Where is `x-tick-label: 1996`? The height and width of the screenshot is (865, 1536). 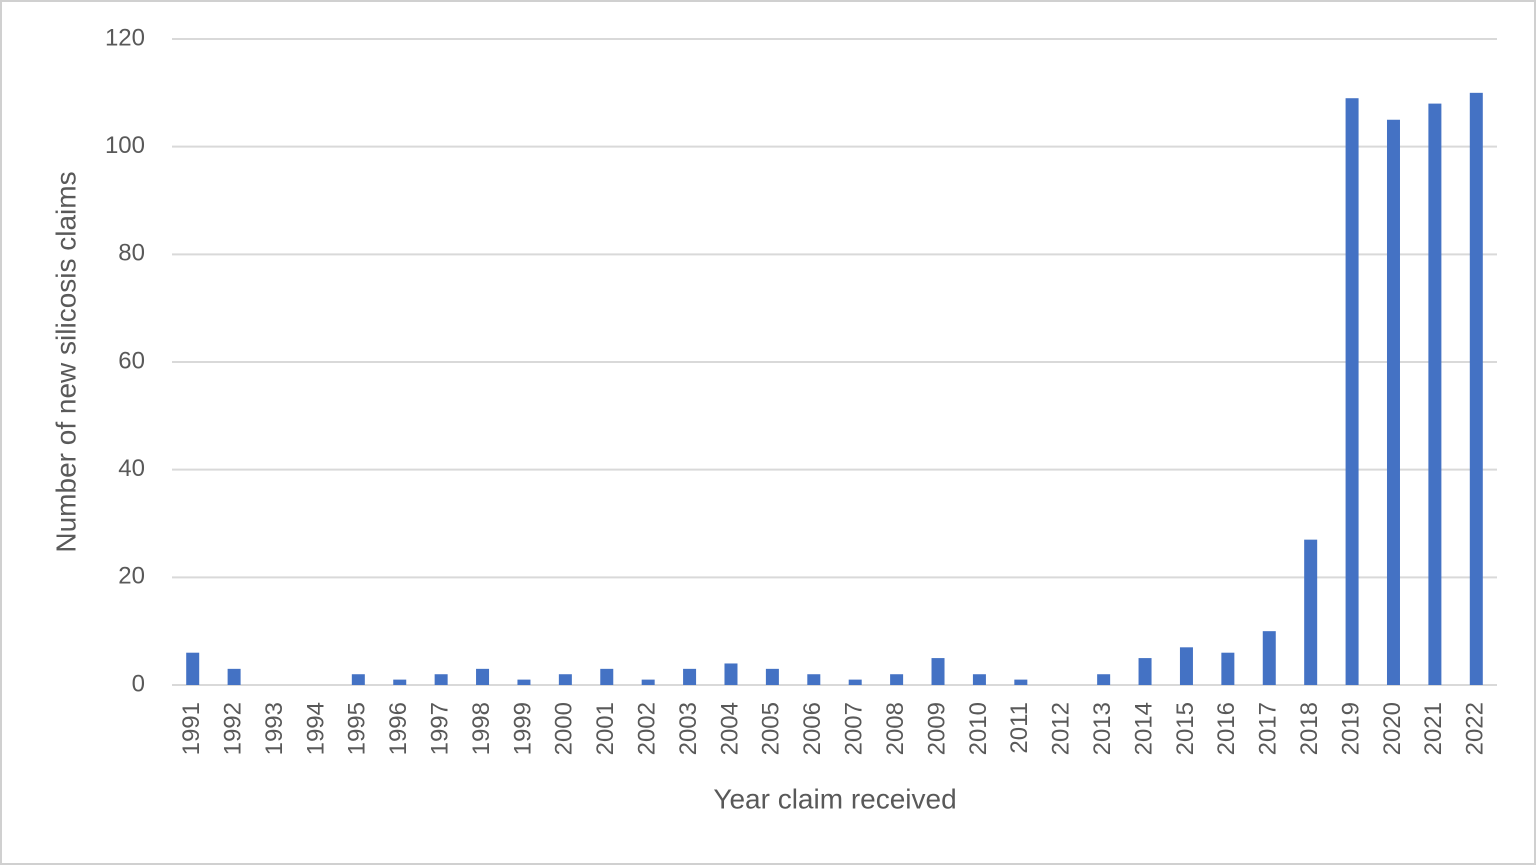
x-tick-label: 1996 is located at coordinates (398, 728).